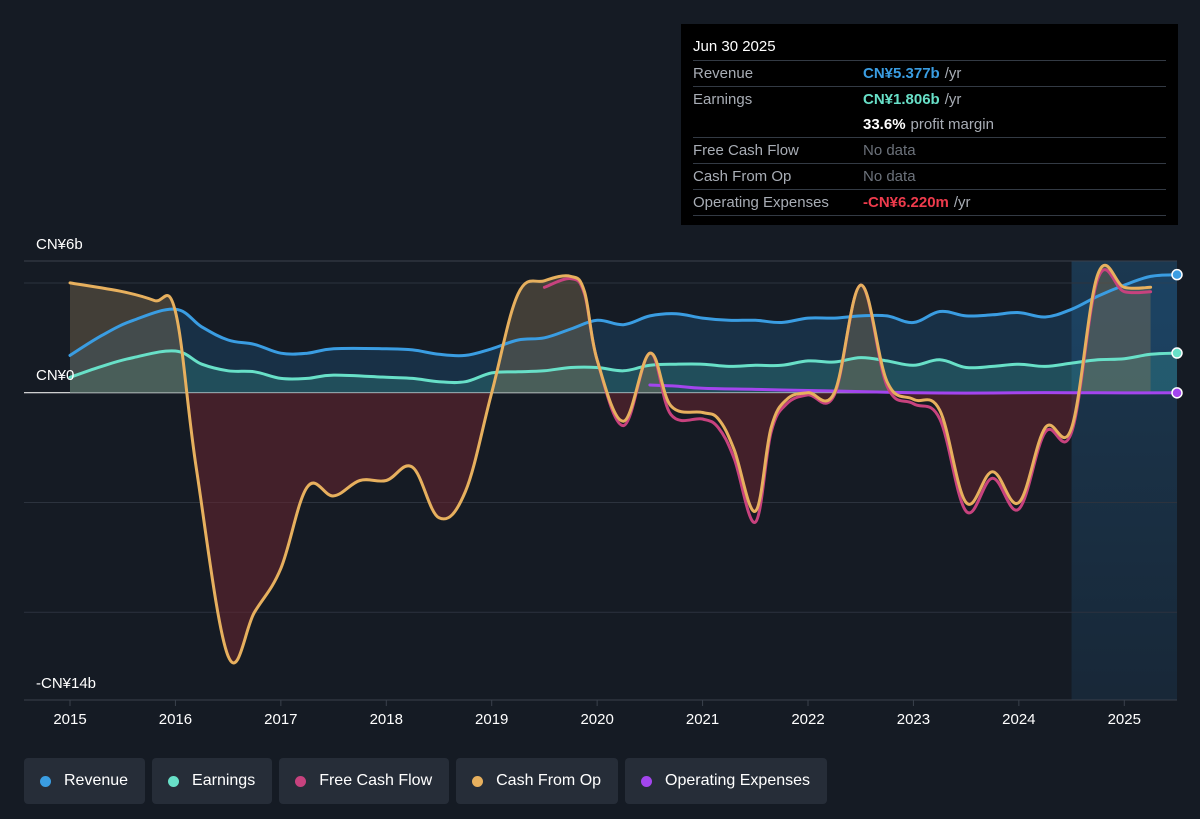 The width and height of the screenshot is (1200, 819). What do you see at coordinates (884, 124) in the screenshot?
I see `tooltip-value: 33.6%` at bounding box center [884, 124].